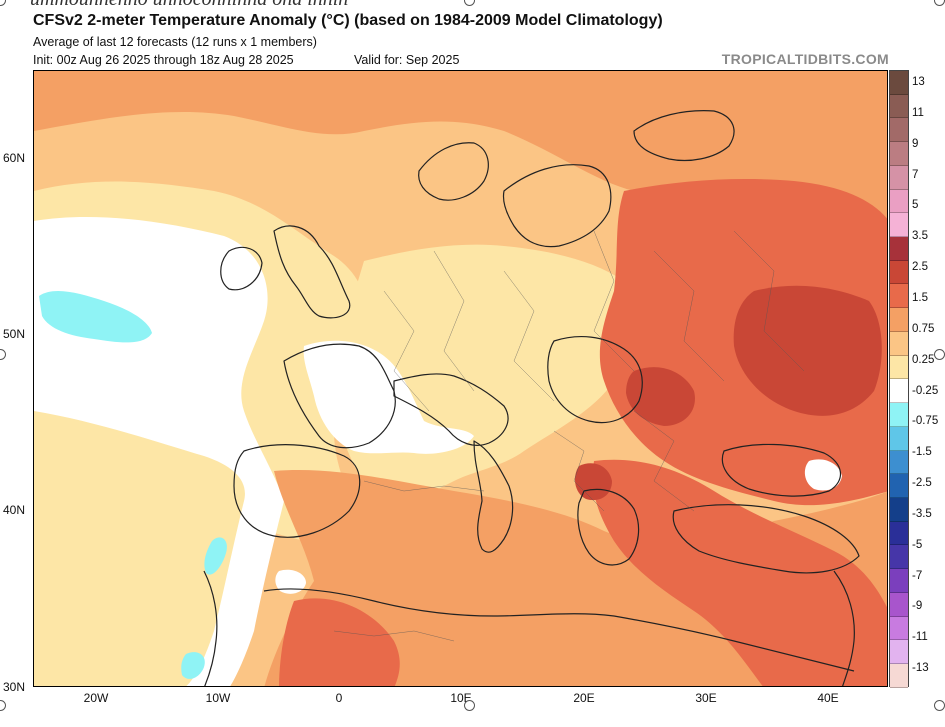 The height and width of the screenshot is (727, 945). I want to click on lat-label-60n: 60N, so click(14, 158).